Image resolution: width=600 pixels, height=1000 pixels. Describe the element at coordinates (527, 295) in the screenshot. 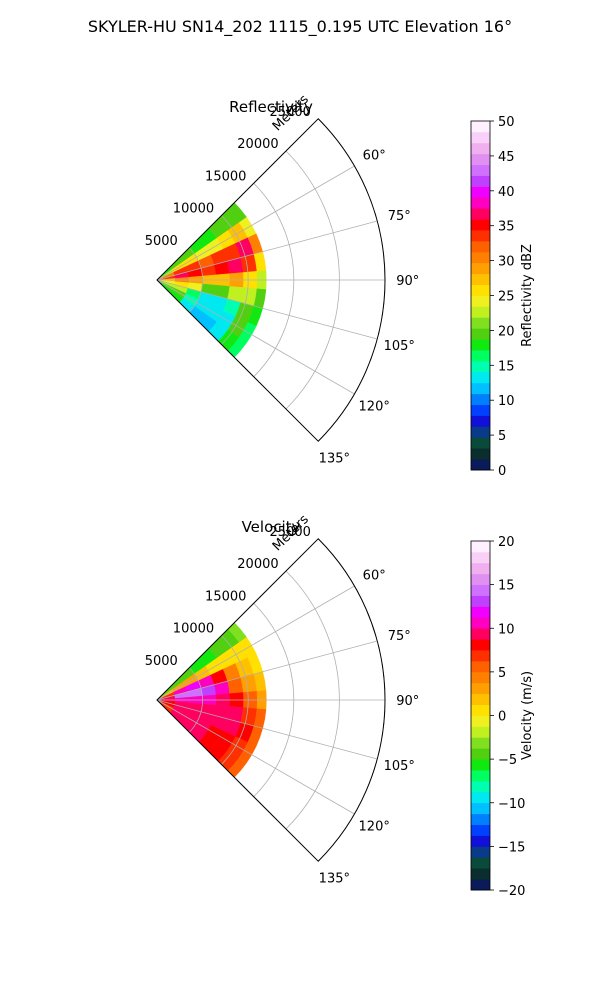

I see `colorbar-label: Reflectivity dBZ` at that location.